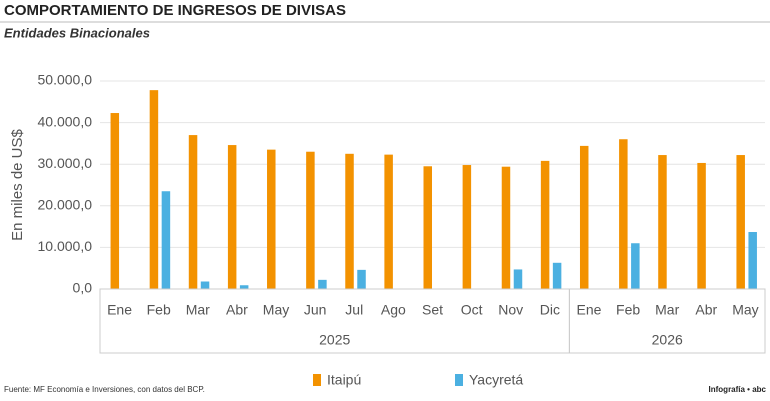 This screenshot has width=770, height=401. What do you see at coordinates (393, 310) in the screenshot?
I see `x-tick-label: Ago` at bounding box center [393, 310].